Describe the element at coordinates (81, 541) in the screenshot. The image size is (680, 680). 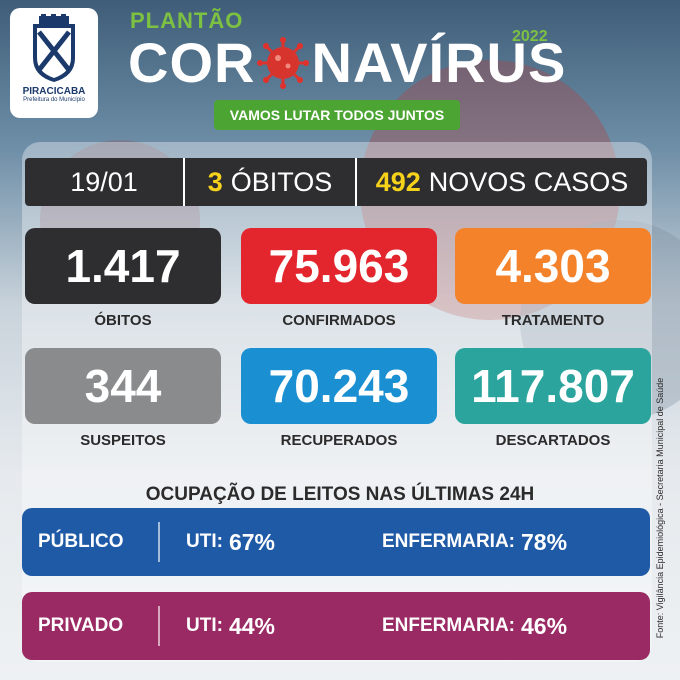
I see `occupancy-category: PÚBLICO` at that location.